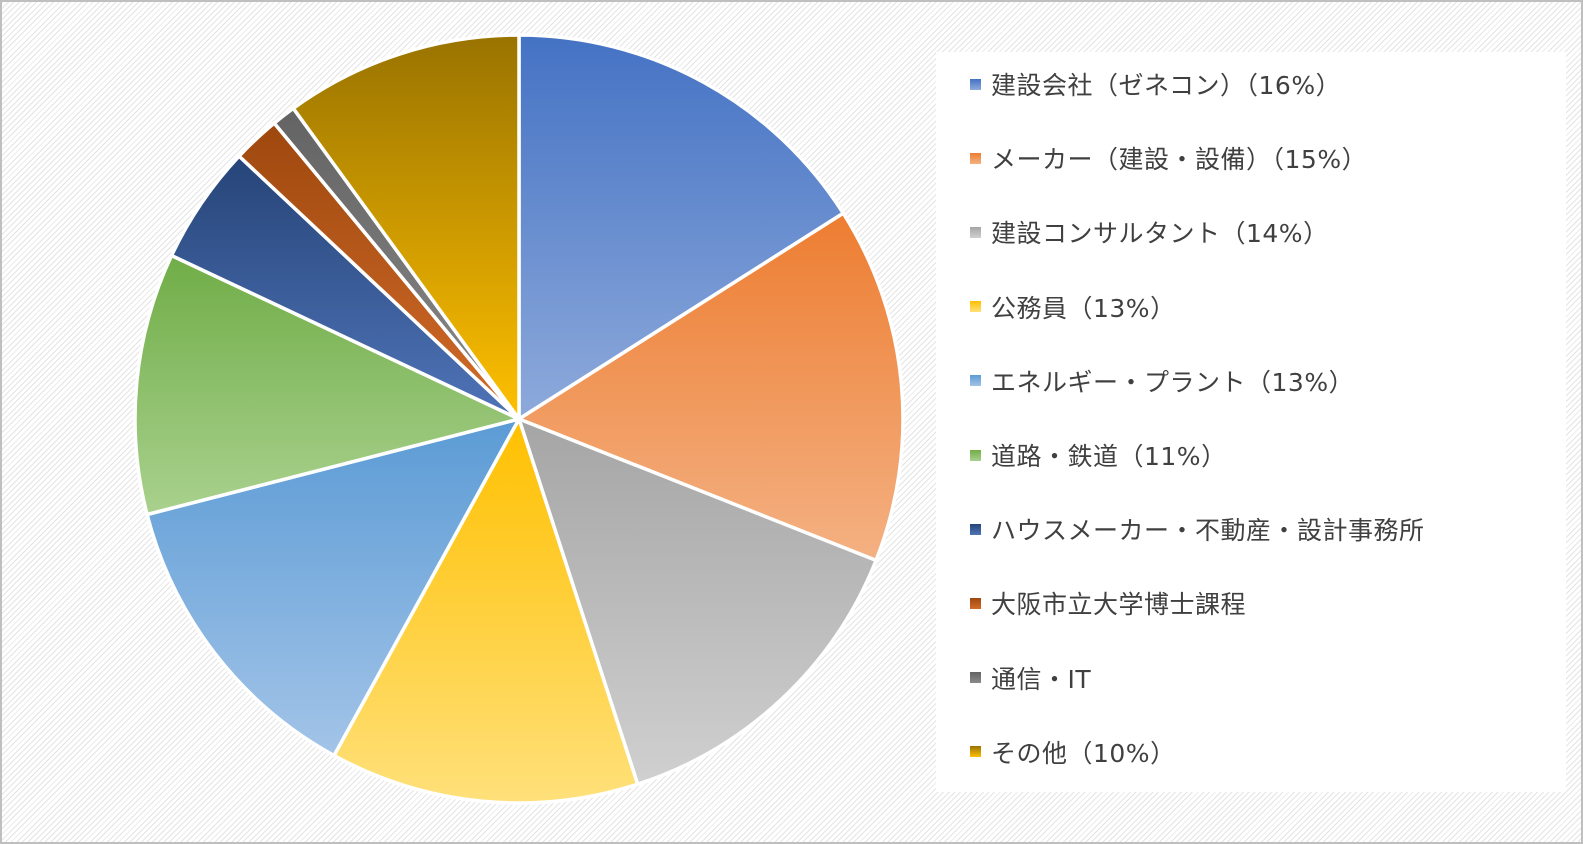  Describe the element at coordinates (1251, 603) in the screenshot. I see `legend-item: 大阪市立大学博士課程` at that location.